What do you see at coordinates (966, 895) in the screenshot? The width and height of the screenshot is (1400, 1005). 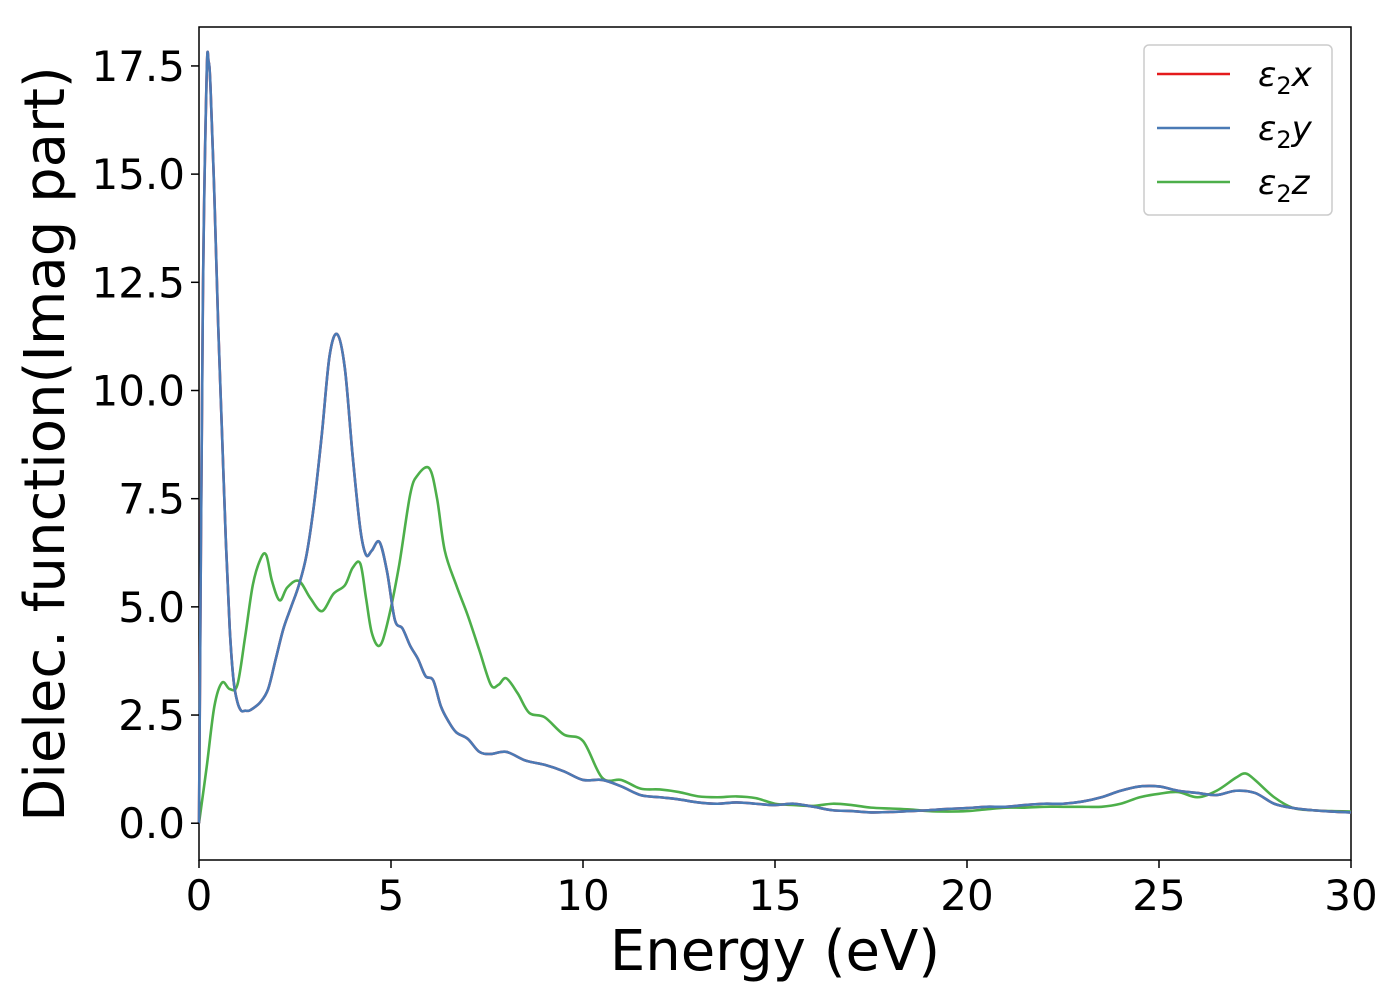 I see `x-tick-label: 20` at bounding box center [966, 895].